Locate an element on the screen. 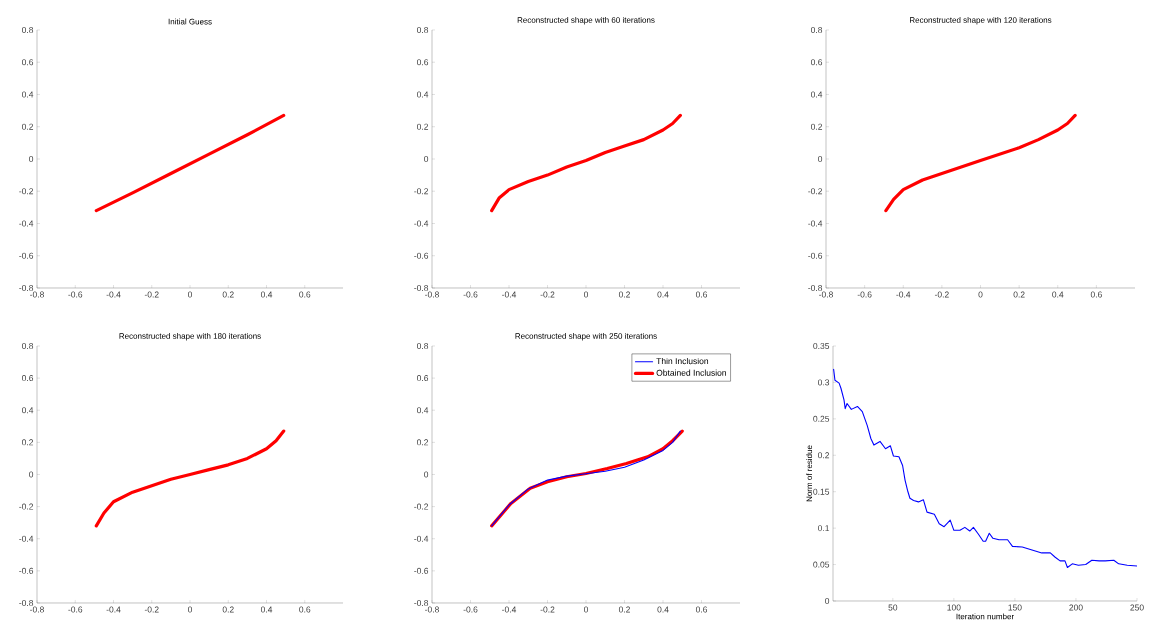 This screenshot has width=1151, height=639. y-tick-label: 0.05 is located at coordinates (821, 564).